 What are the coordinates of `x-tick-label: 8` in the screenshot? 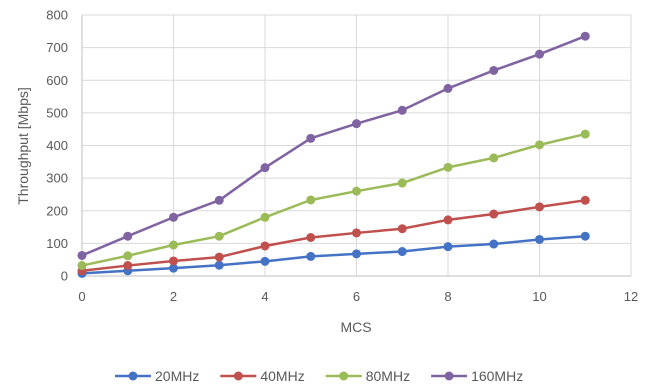 It's located at (447, 296).